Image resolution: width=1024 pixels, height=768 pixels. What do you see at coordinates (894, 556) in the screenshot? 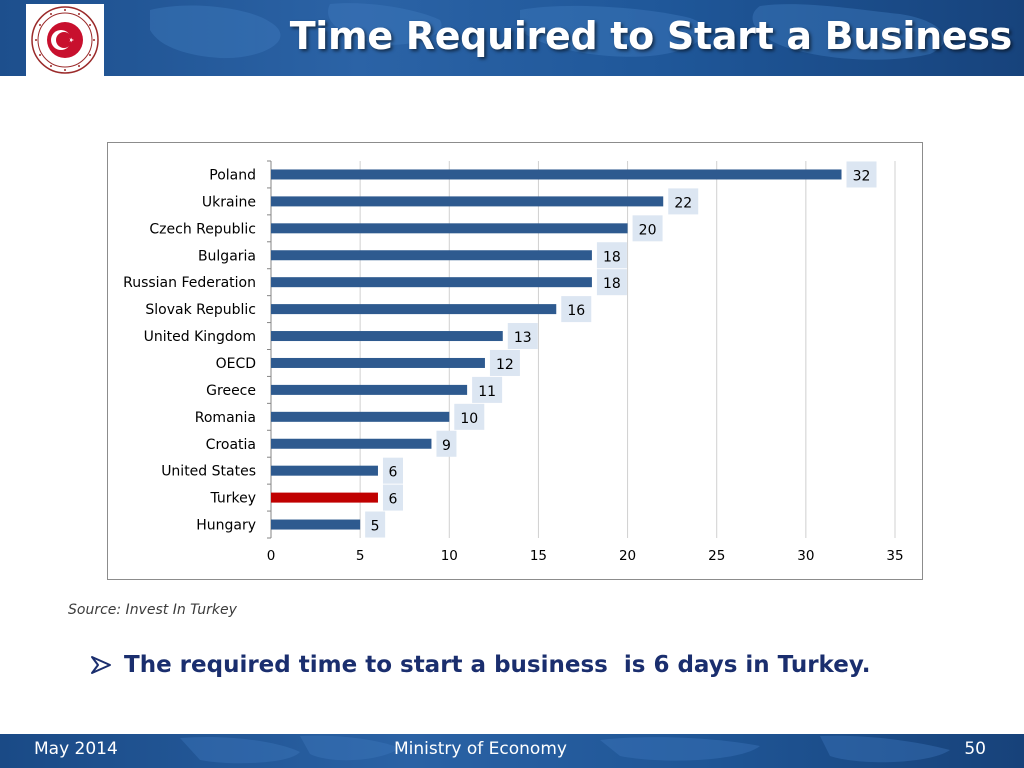
I see `x-tick-label: 35` at bounding box center [894, 556].